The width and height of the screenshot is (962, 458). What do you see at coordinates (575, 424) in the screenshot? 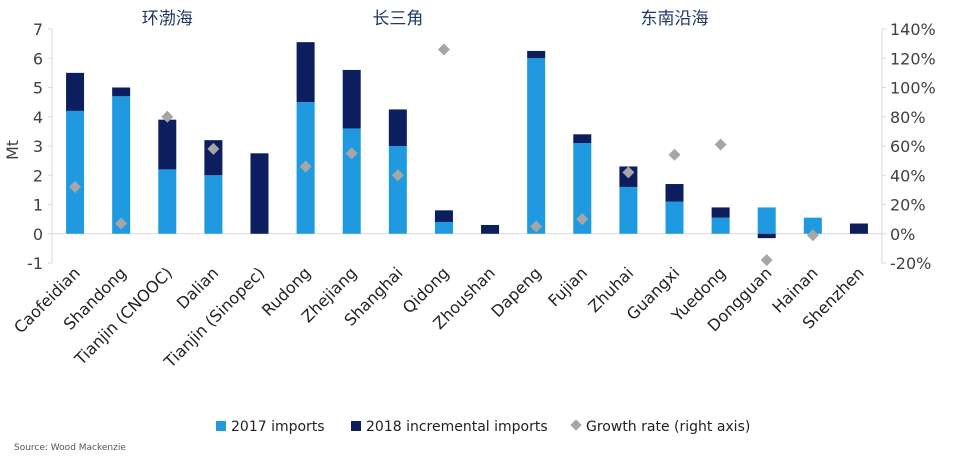
I see `legend-swatch-growth` at bounding box center [575, 424].